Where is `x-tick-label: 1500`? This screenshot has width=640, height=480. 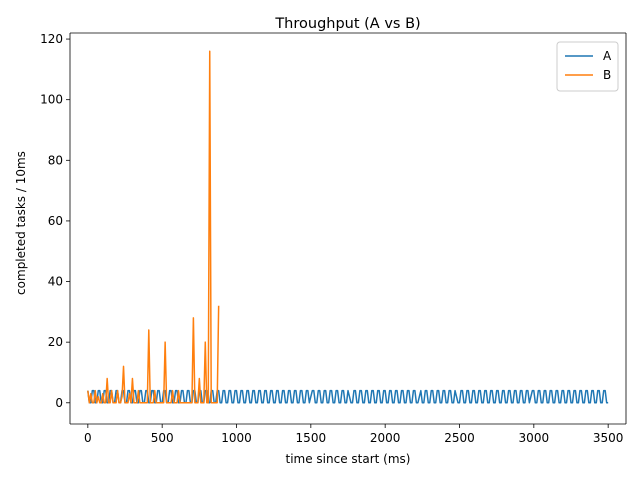 x-tick-label: 1500 is located at coordinates (311, 438).